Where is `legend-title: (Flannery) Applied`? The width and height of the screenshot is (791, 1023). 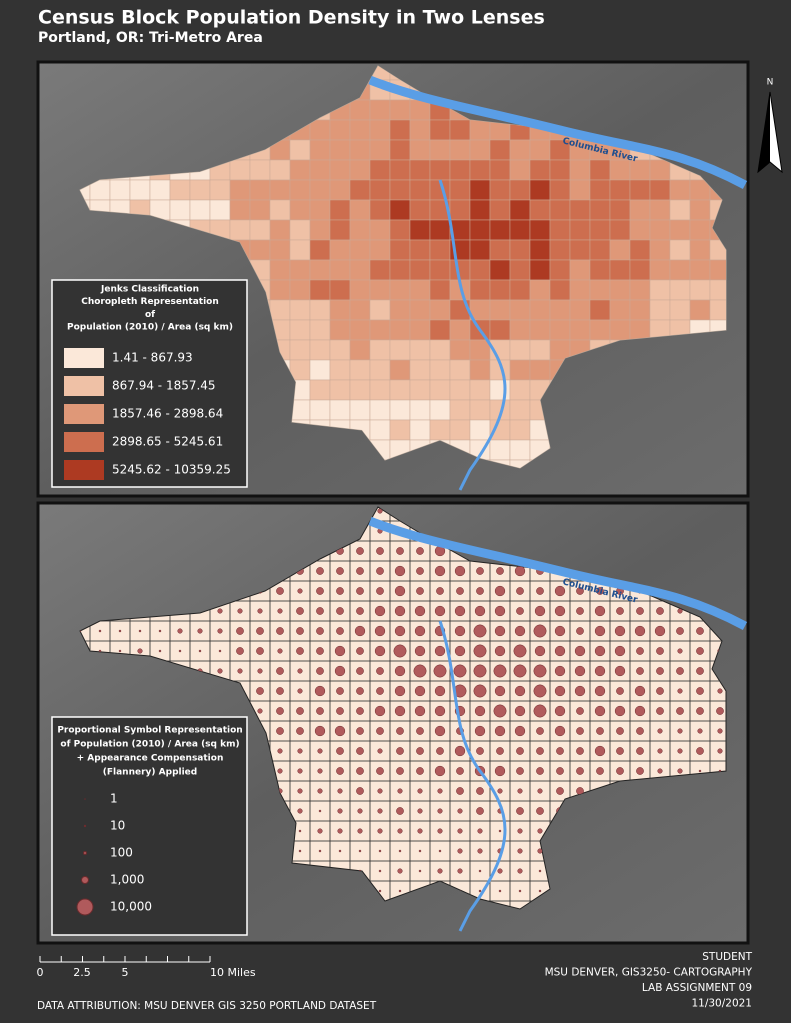
legend-title: (Flannery) Applied is located at coordinates (150, 773).